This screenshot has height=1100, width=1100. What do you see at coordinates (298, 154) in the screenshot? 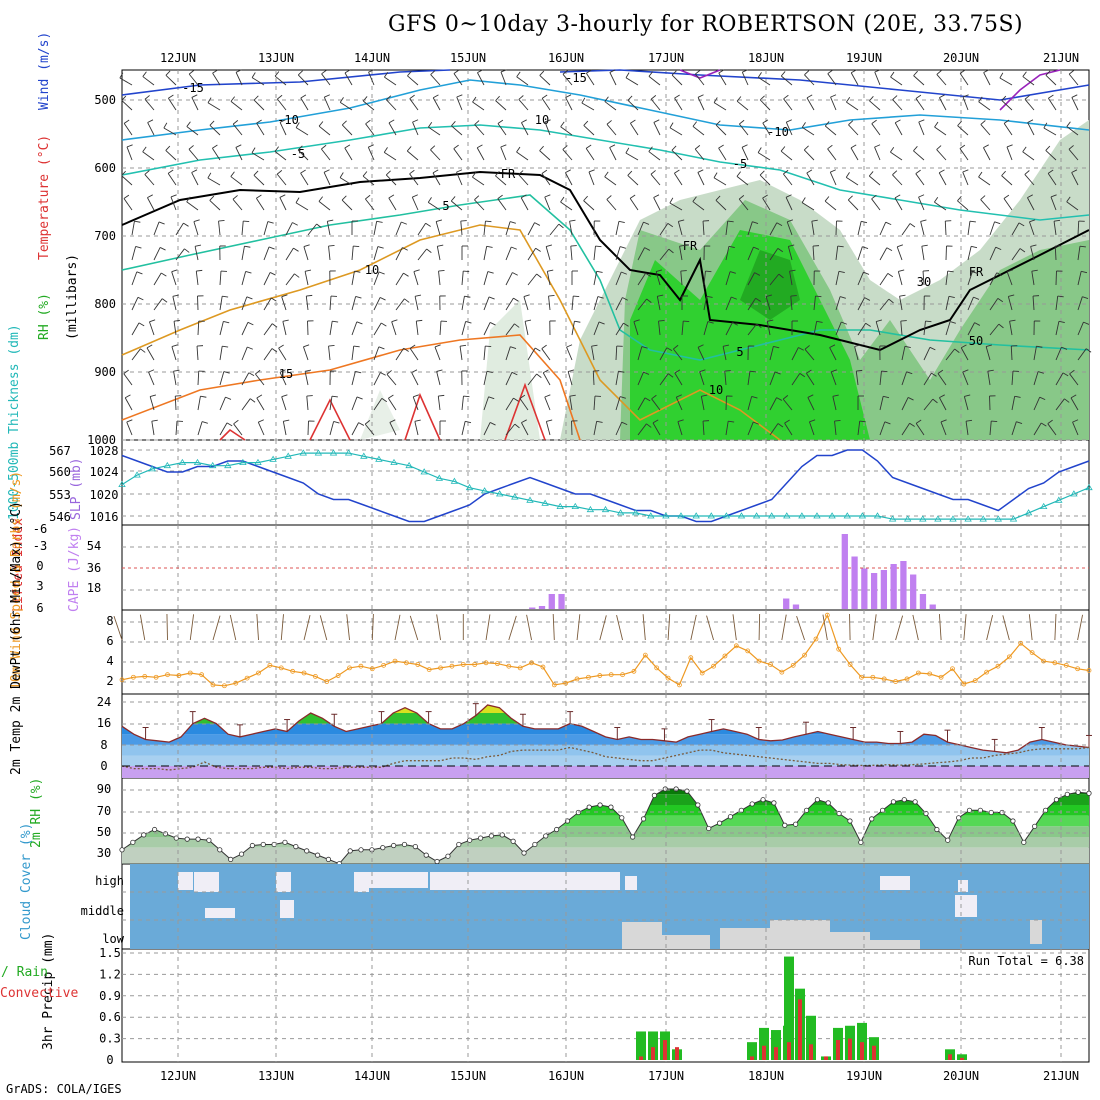
I see `contour-label: -5` at bounding box center [298, 154].